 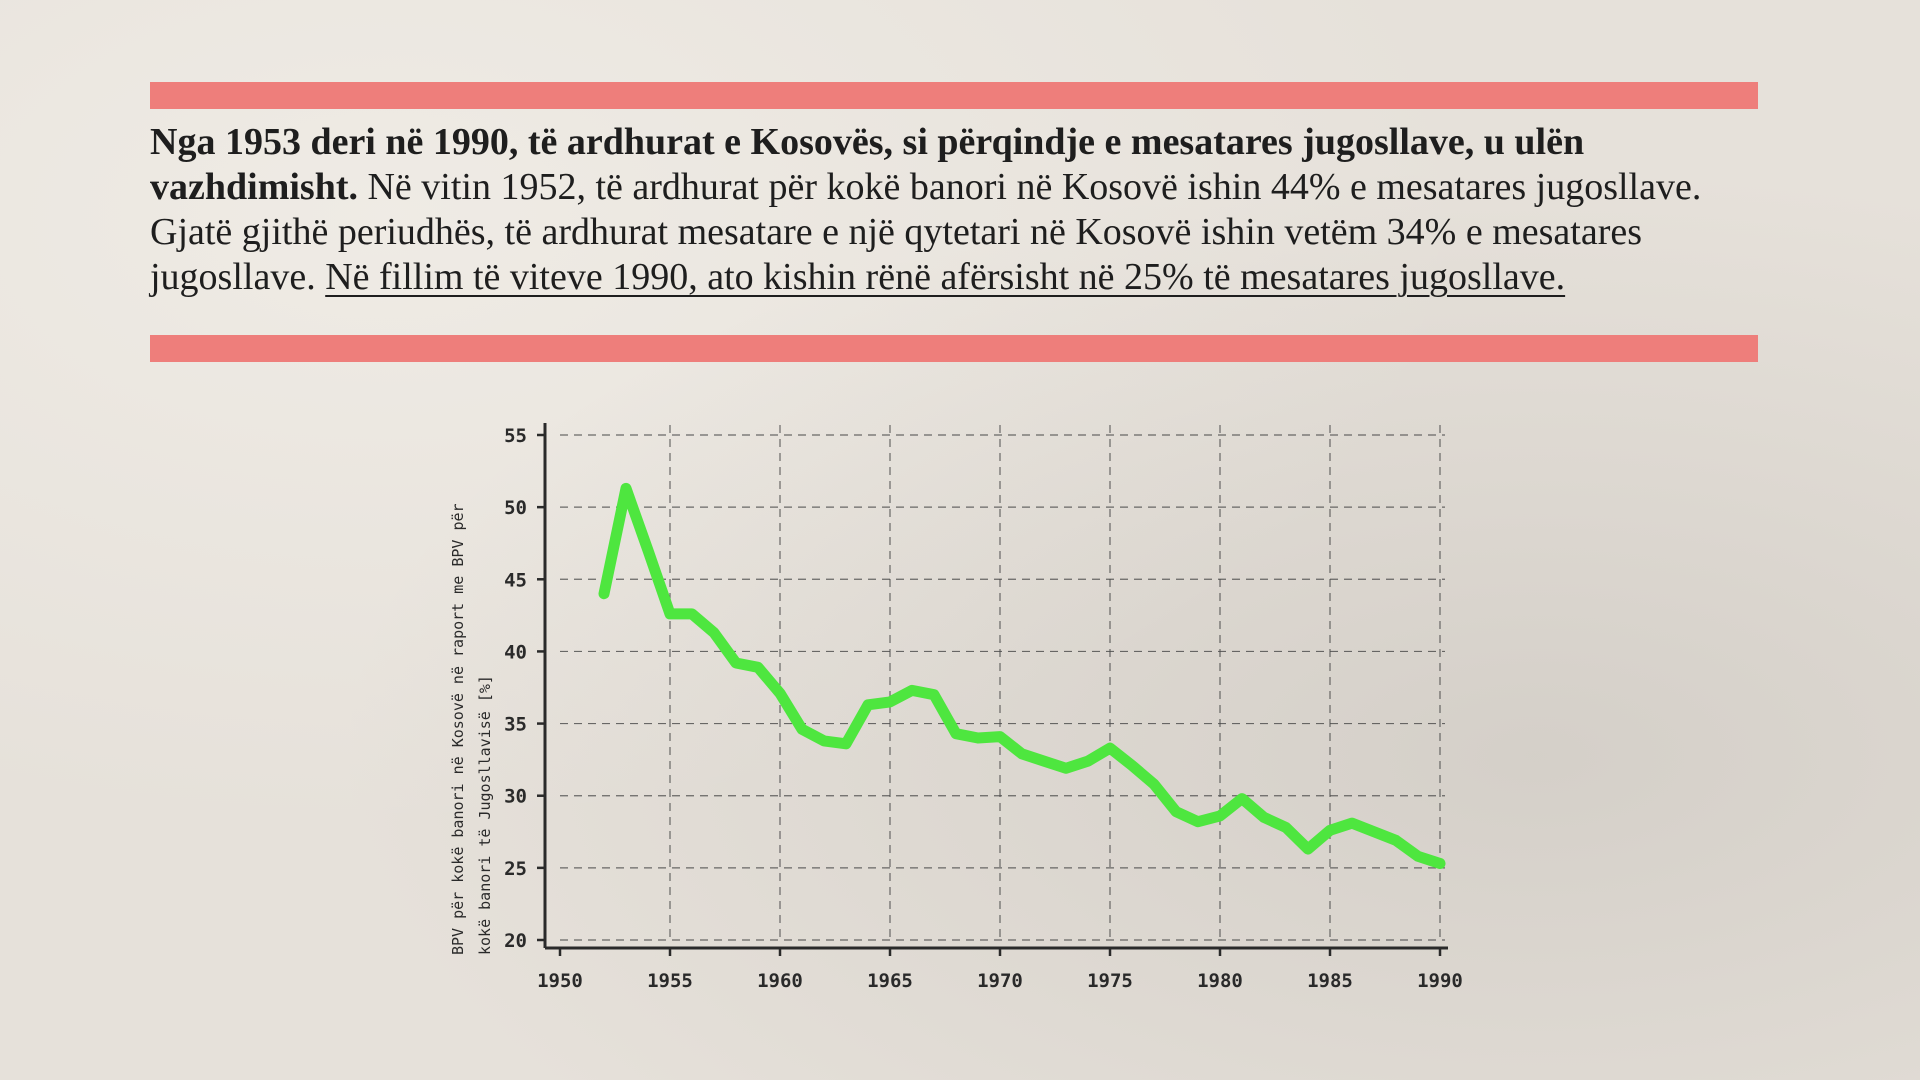 I want to click on x-tick-label: 1950, so click(x=560, y=981).